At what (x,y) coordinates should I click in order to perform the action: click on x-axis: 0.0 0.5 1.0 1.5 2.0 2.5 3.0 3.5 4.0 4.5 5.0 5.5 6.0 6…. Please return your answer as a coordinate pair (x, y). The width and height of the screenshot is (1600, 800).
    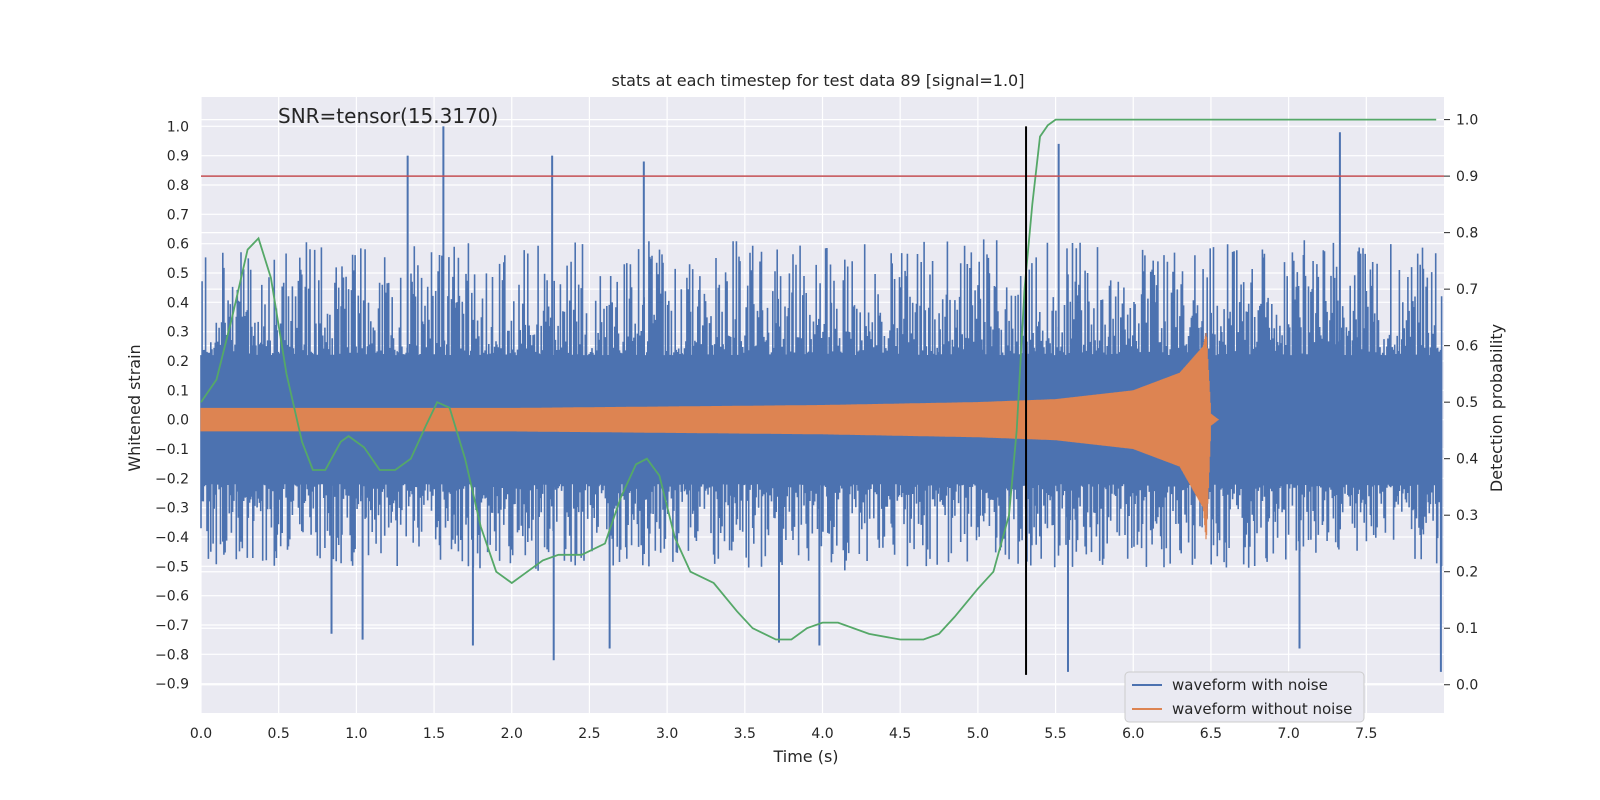
    Looking at the image, I should click on (784, 734).